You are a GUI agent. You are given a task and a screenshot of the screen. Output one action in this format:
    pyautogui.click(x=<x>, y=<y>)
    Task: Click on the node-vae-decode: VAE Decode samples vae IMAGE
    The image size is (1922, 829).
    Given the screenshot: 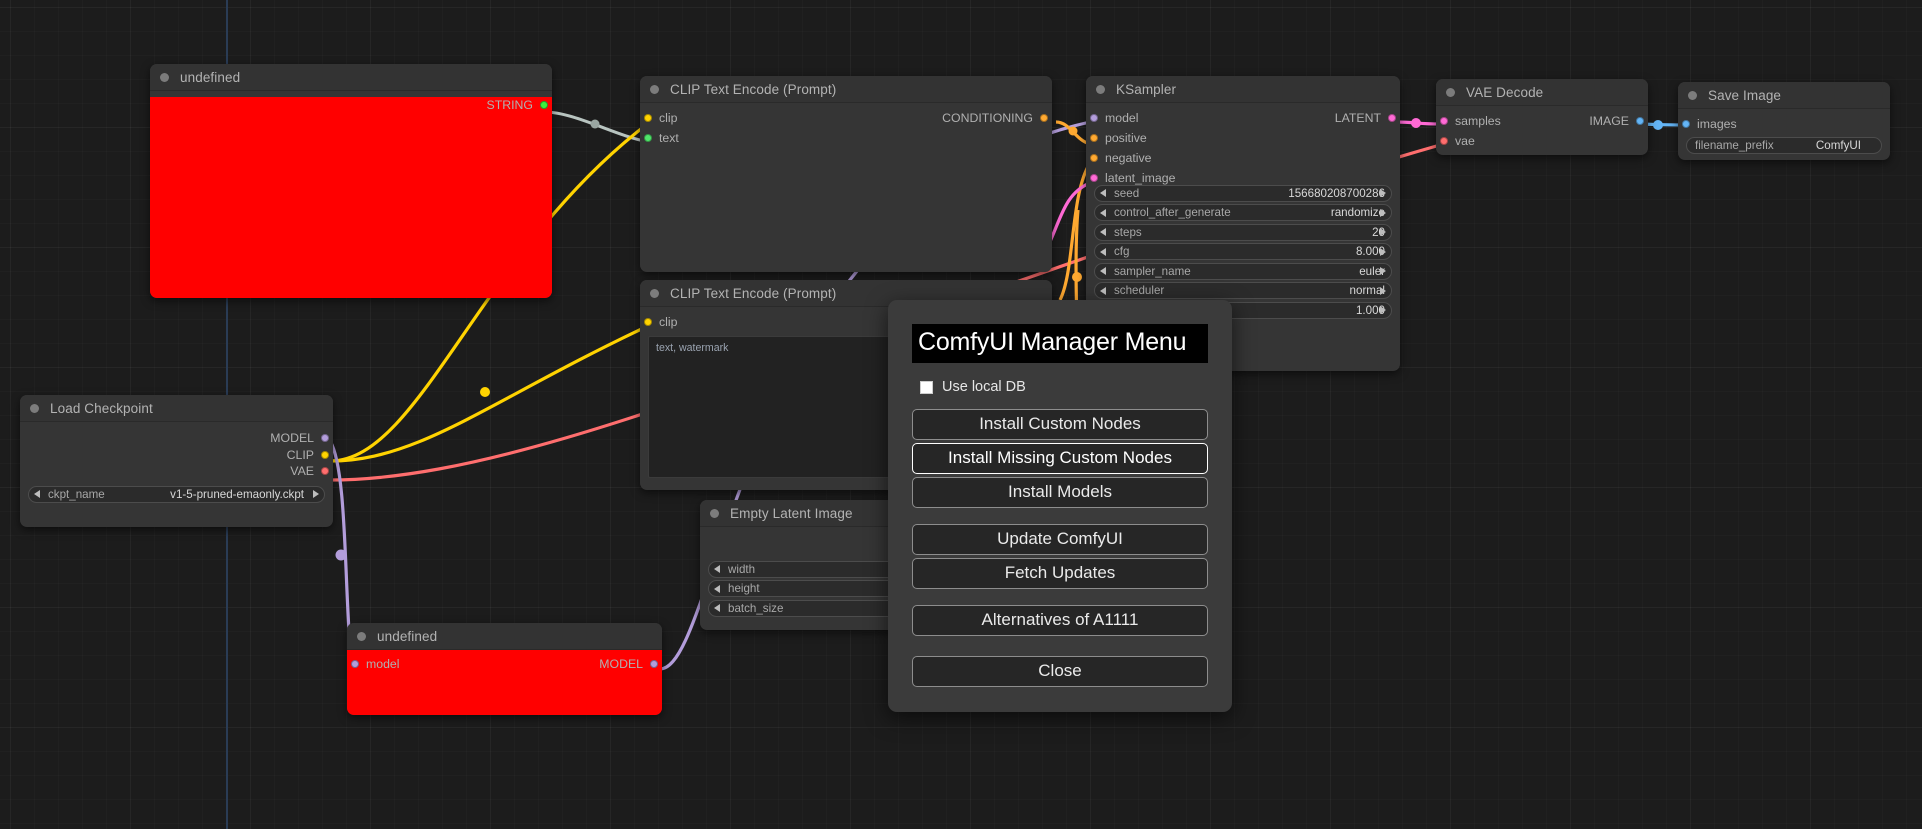 What is the action you would take?
    pyautogui.click(x=1542, y=117)
    